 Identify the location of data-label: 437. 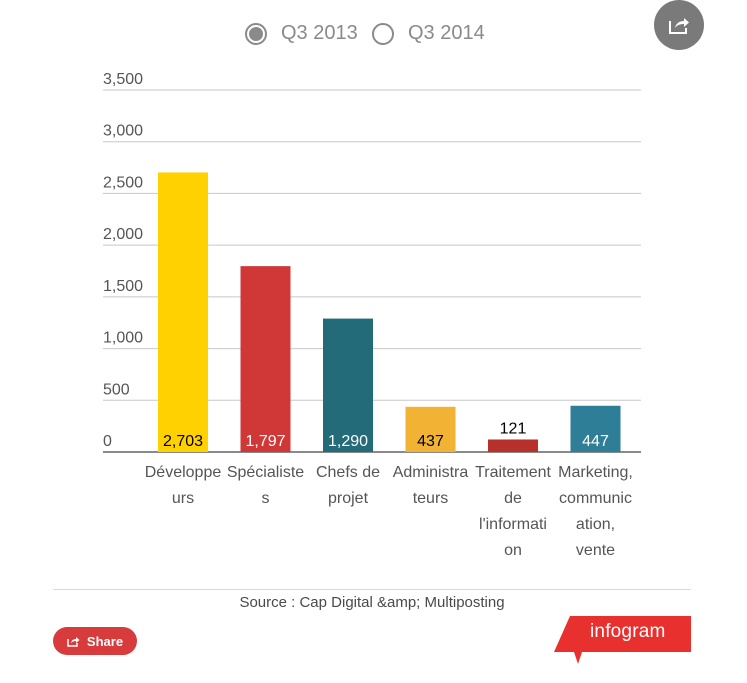
(430, 441).